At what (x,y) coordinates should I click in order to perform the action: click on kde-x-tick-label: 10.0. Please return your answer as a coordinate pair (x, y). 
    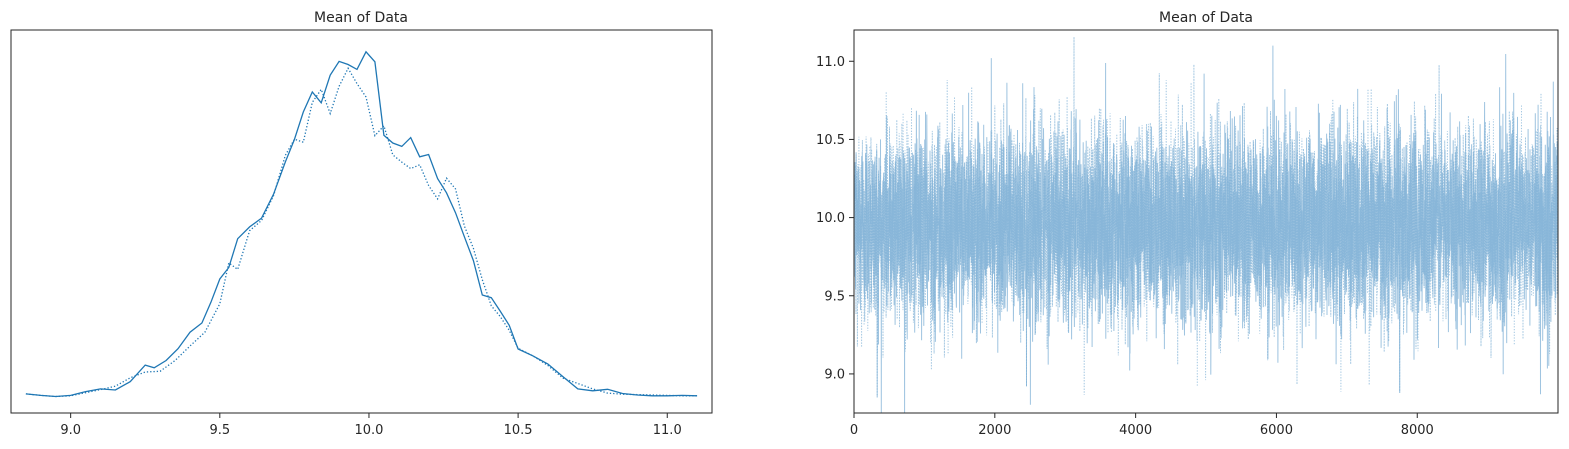
    Looking at the image, I should click on (368, 430).